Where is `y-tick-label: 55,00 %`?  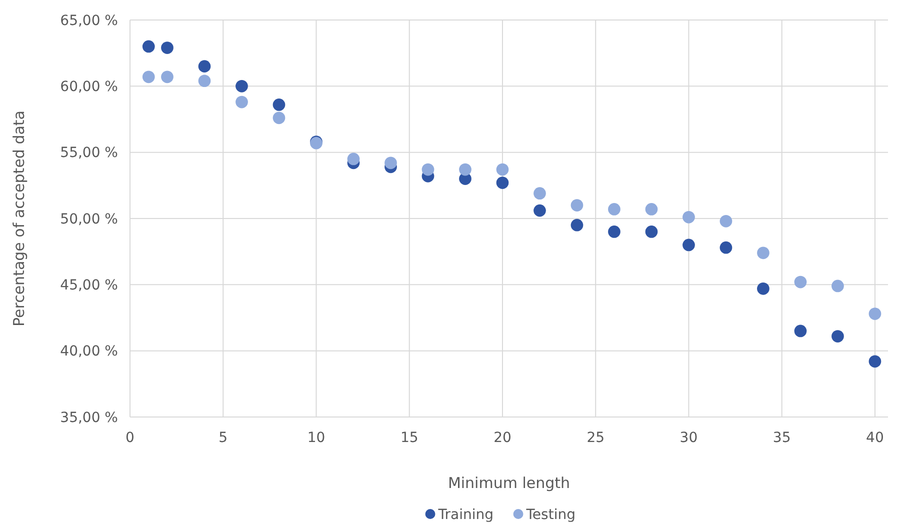
y-tick-label: 55,00 % is located at coordinates (89, 153).